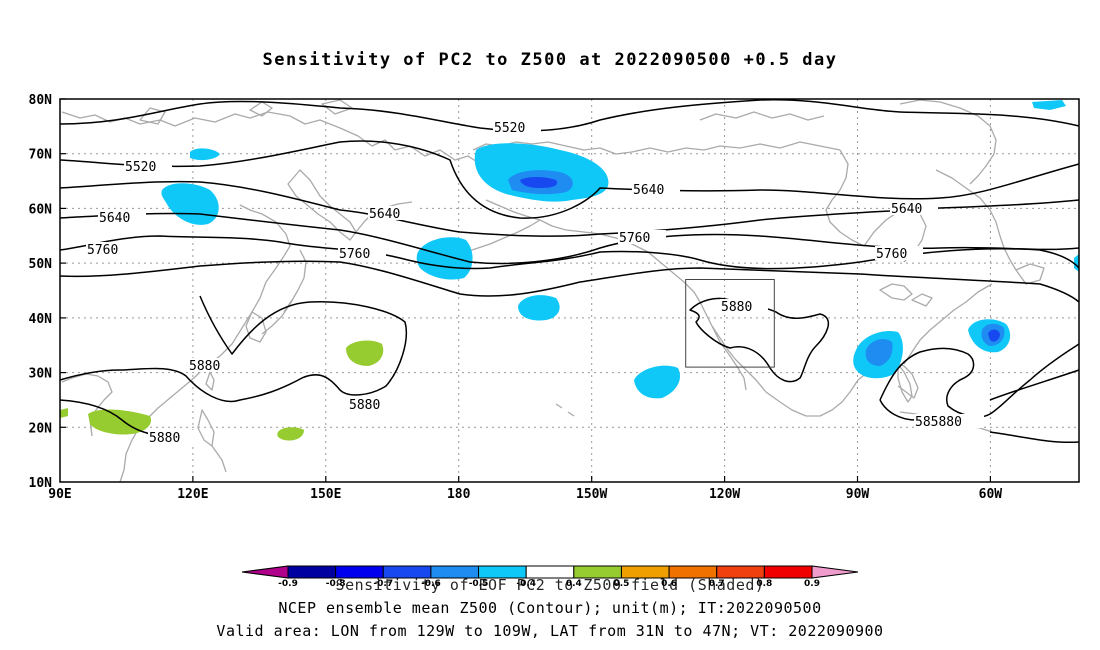 This screenshot has width=1100, height=650. I want to click on label-585880-atlantic: 585880, so click(938, 422).